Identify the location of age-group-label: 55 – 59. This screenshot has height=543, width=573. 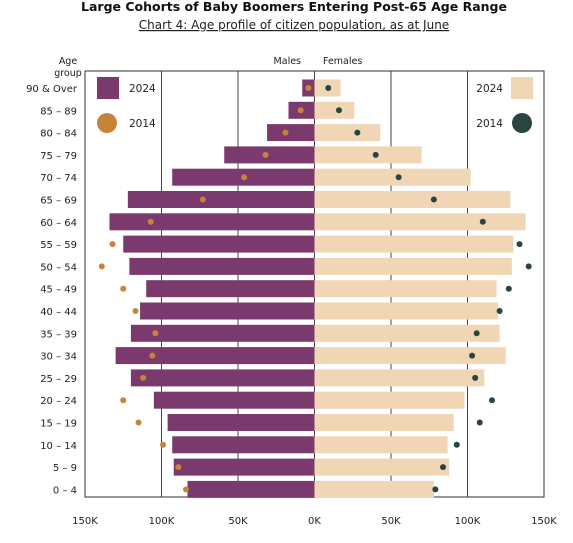
(58, 245).